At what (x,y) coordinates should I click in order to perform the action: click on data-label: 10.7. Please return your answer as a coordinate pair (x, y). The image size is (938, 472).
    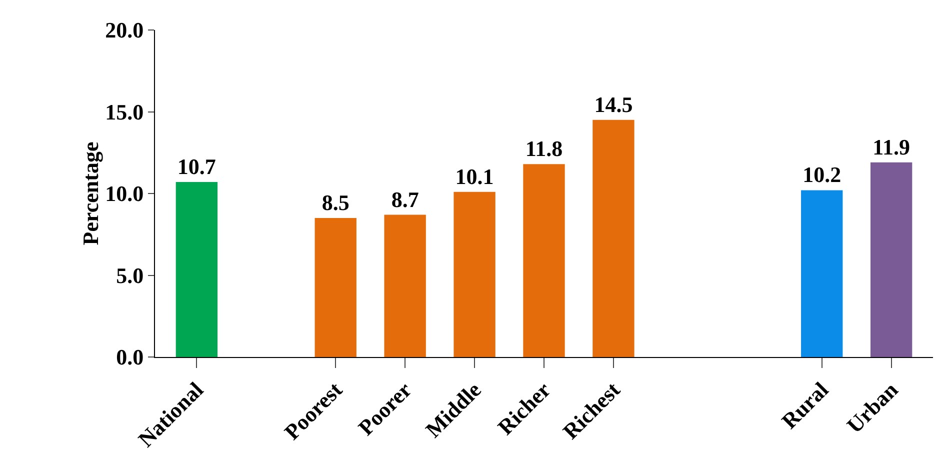
    Looking at the image, I should click on (196, 167).